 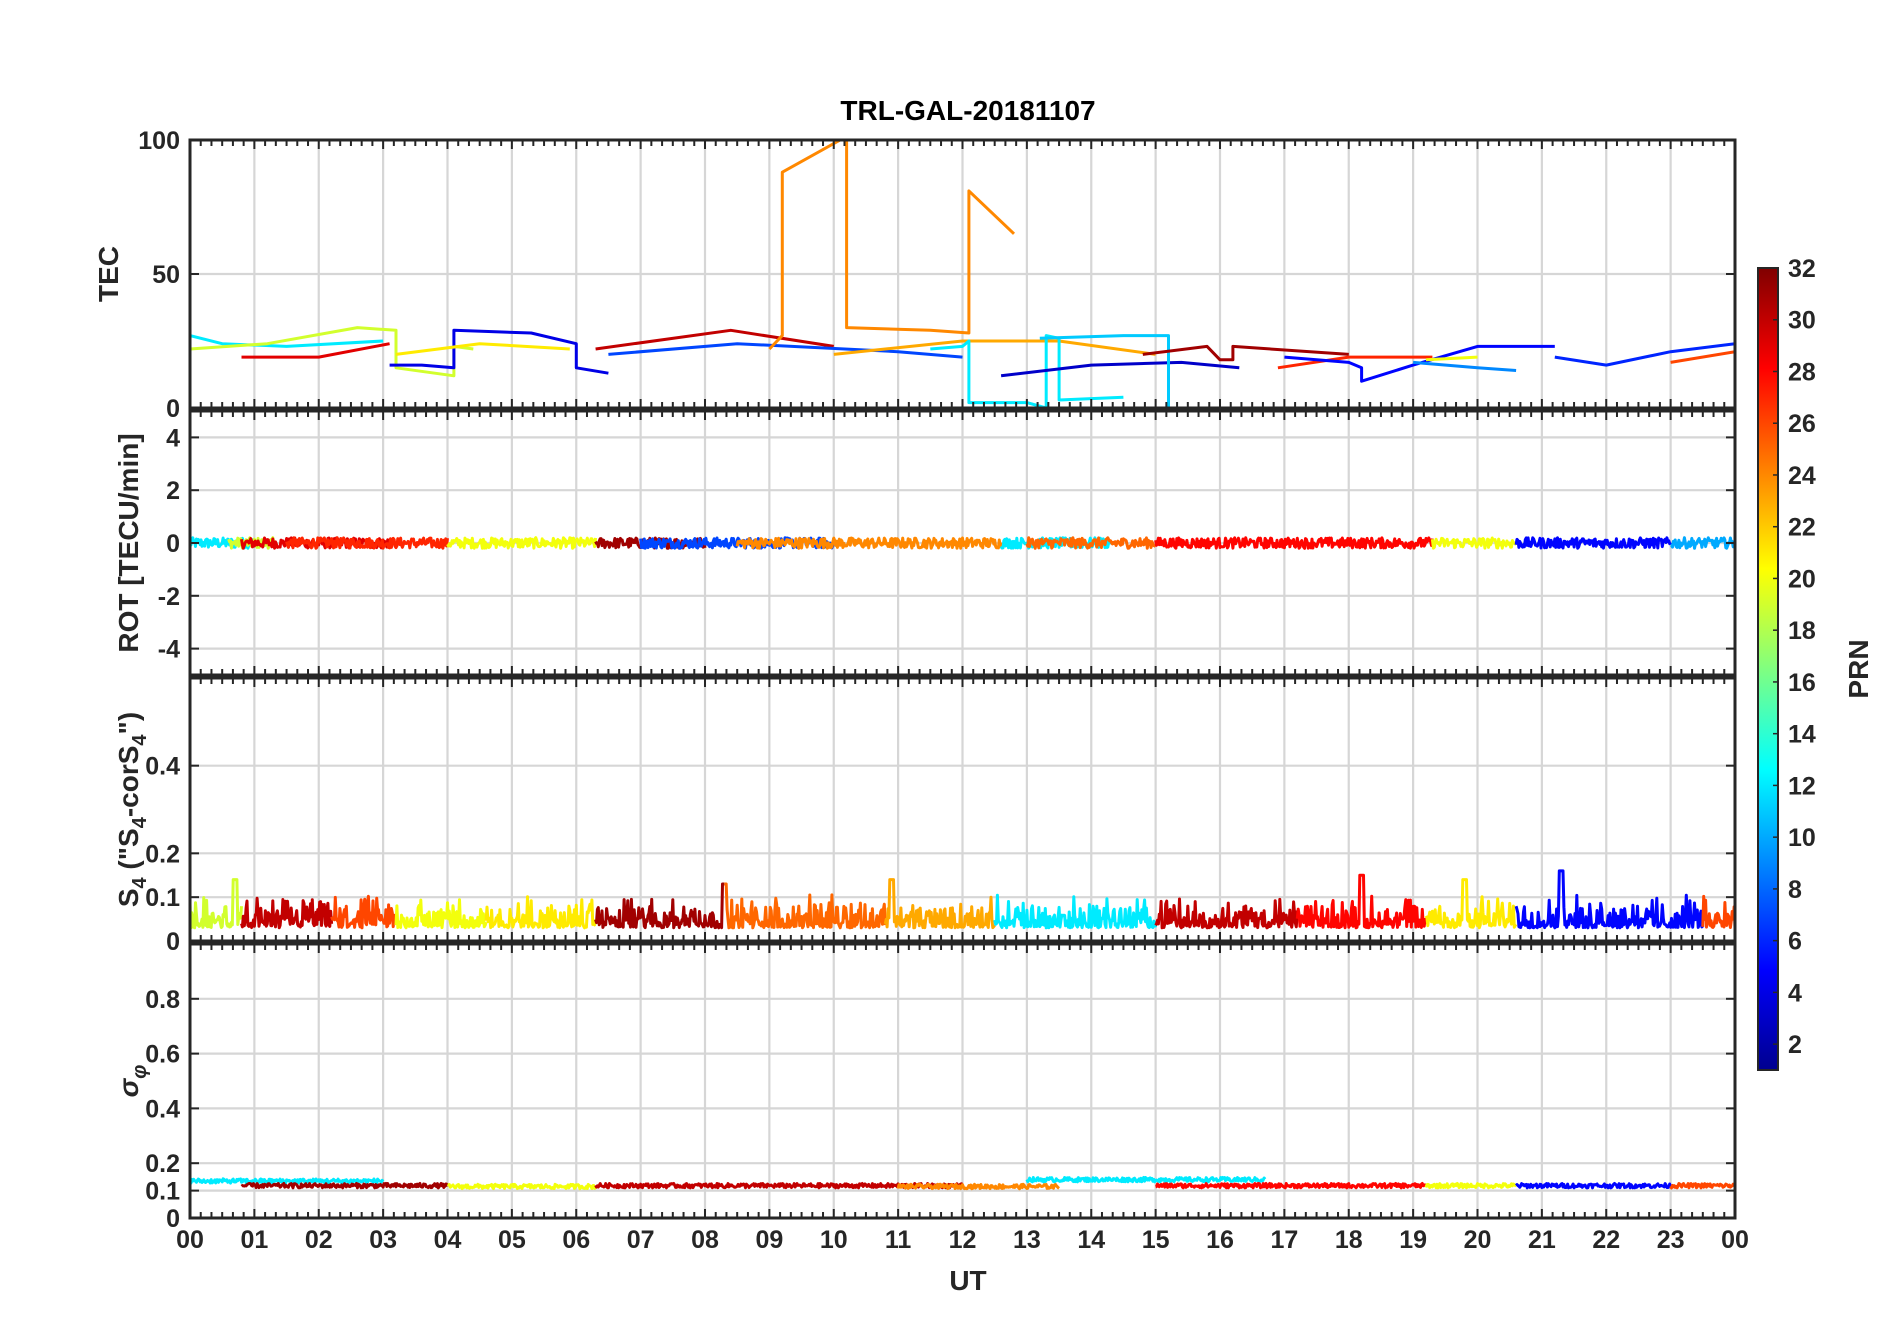 I want to click on colorbar-tick-label: 30, so click(x=1802, y=321).